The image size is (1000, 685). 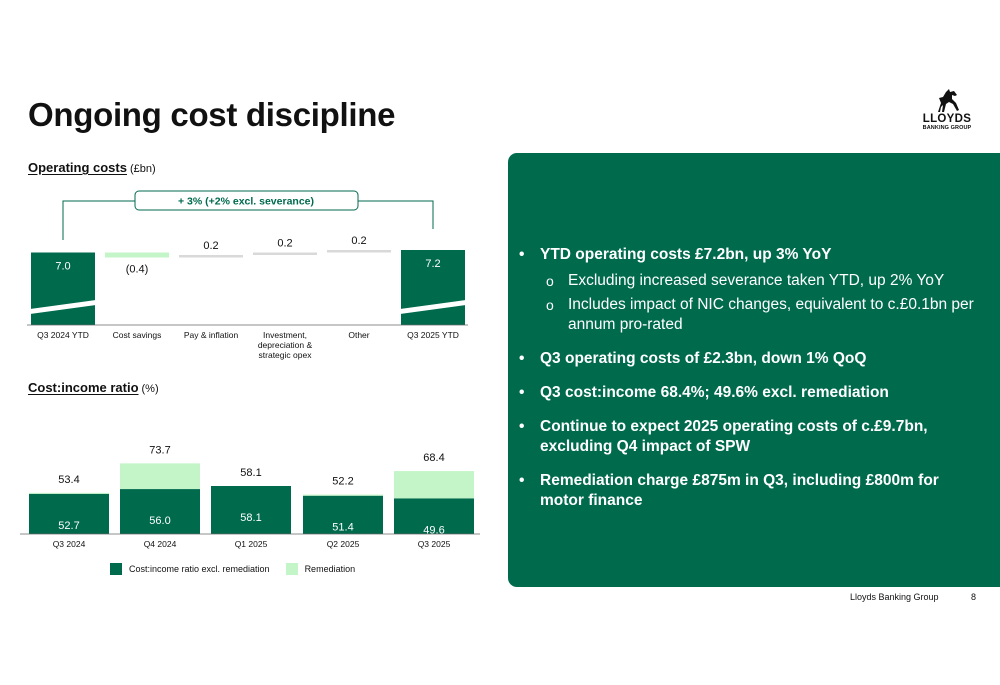 I want to click on x-tick-label: Q3 2024 YTD, so click(x=63, y=335).